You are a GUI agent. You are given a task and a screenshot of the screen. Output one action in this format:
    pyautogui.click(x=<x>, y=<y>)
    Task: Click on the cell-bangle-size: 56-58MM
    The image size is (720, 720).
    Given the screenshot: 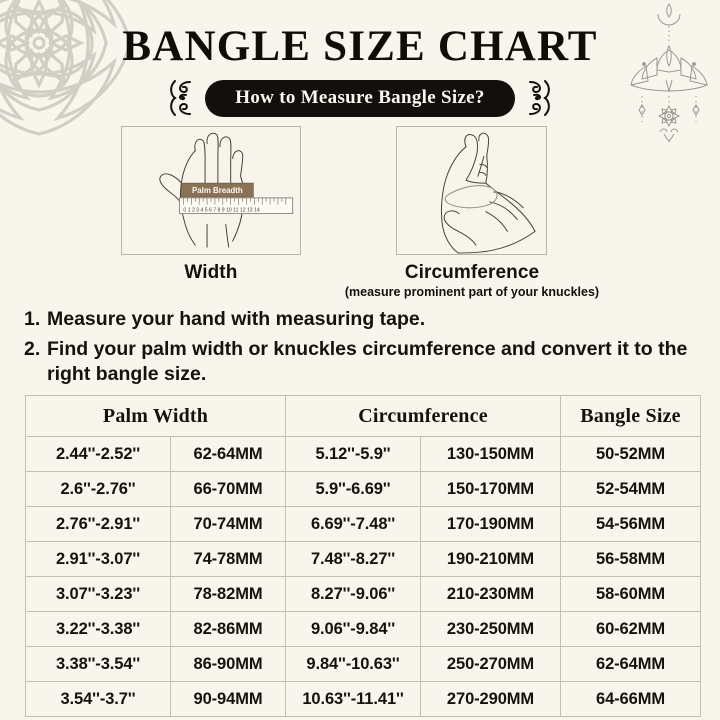 What is the action you would take?
    pyautogui.click(x=630, y=559)
    